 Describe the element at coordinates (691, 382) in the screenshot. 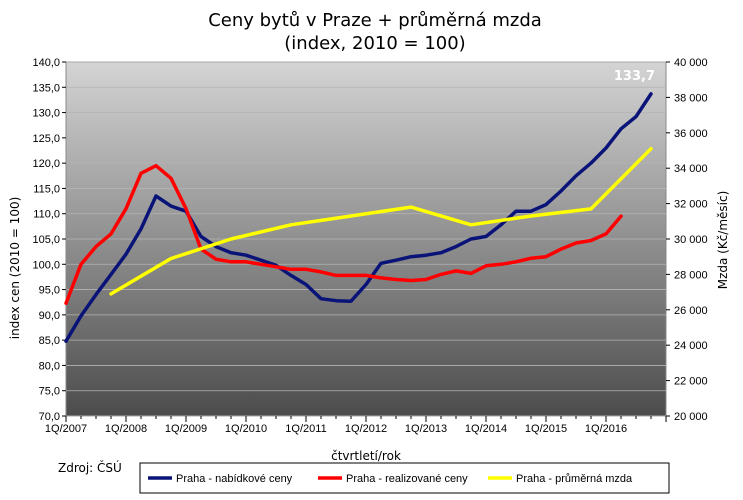

I see `y2-tick-label: 22 000` at that location.